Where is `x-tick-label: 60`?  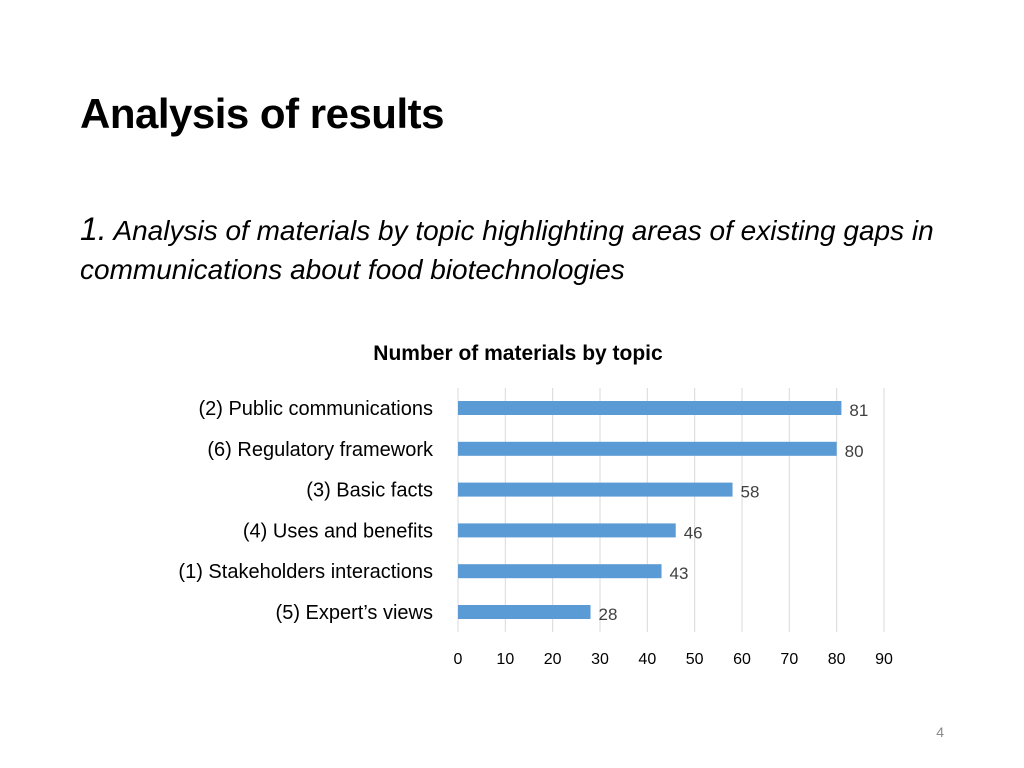 x-tick-label: 60 is located at coordinates (742, 659).